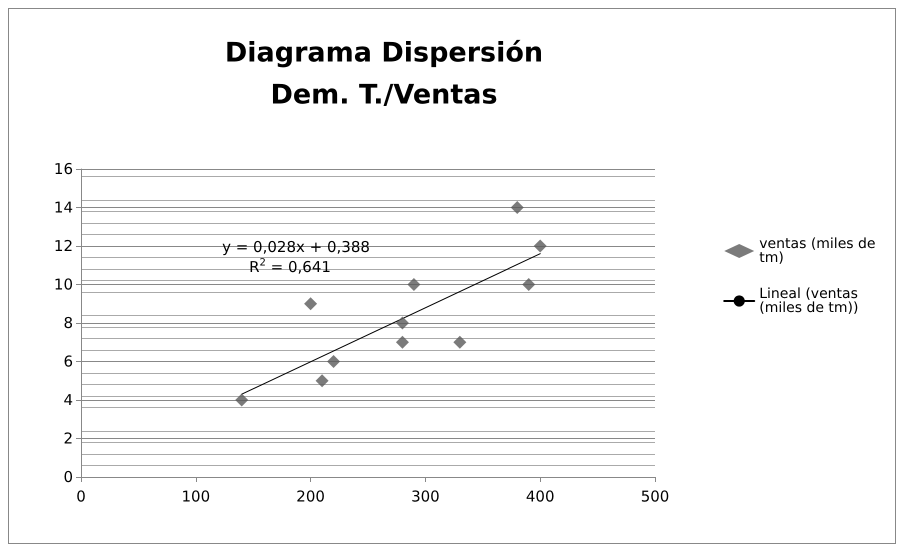  I want to click on y-tick-label: 2, so click(68, 439).